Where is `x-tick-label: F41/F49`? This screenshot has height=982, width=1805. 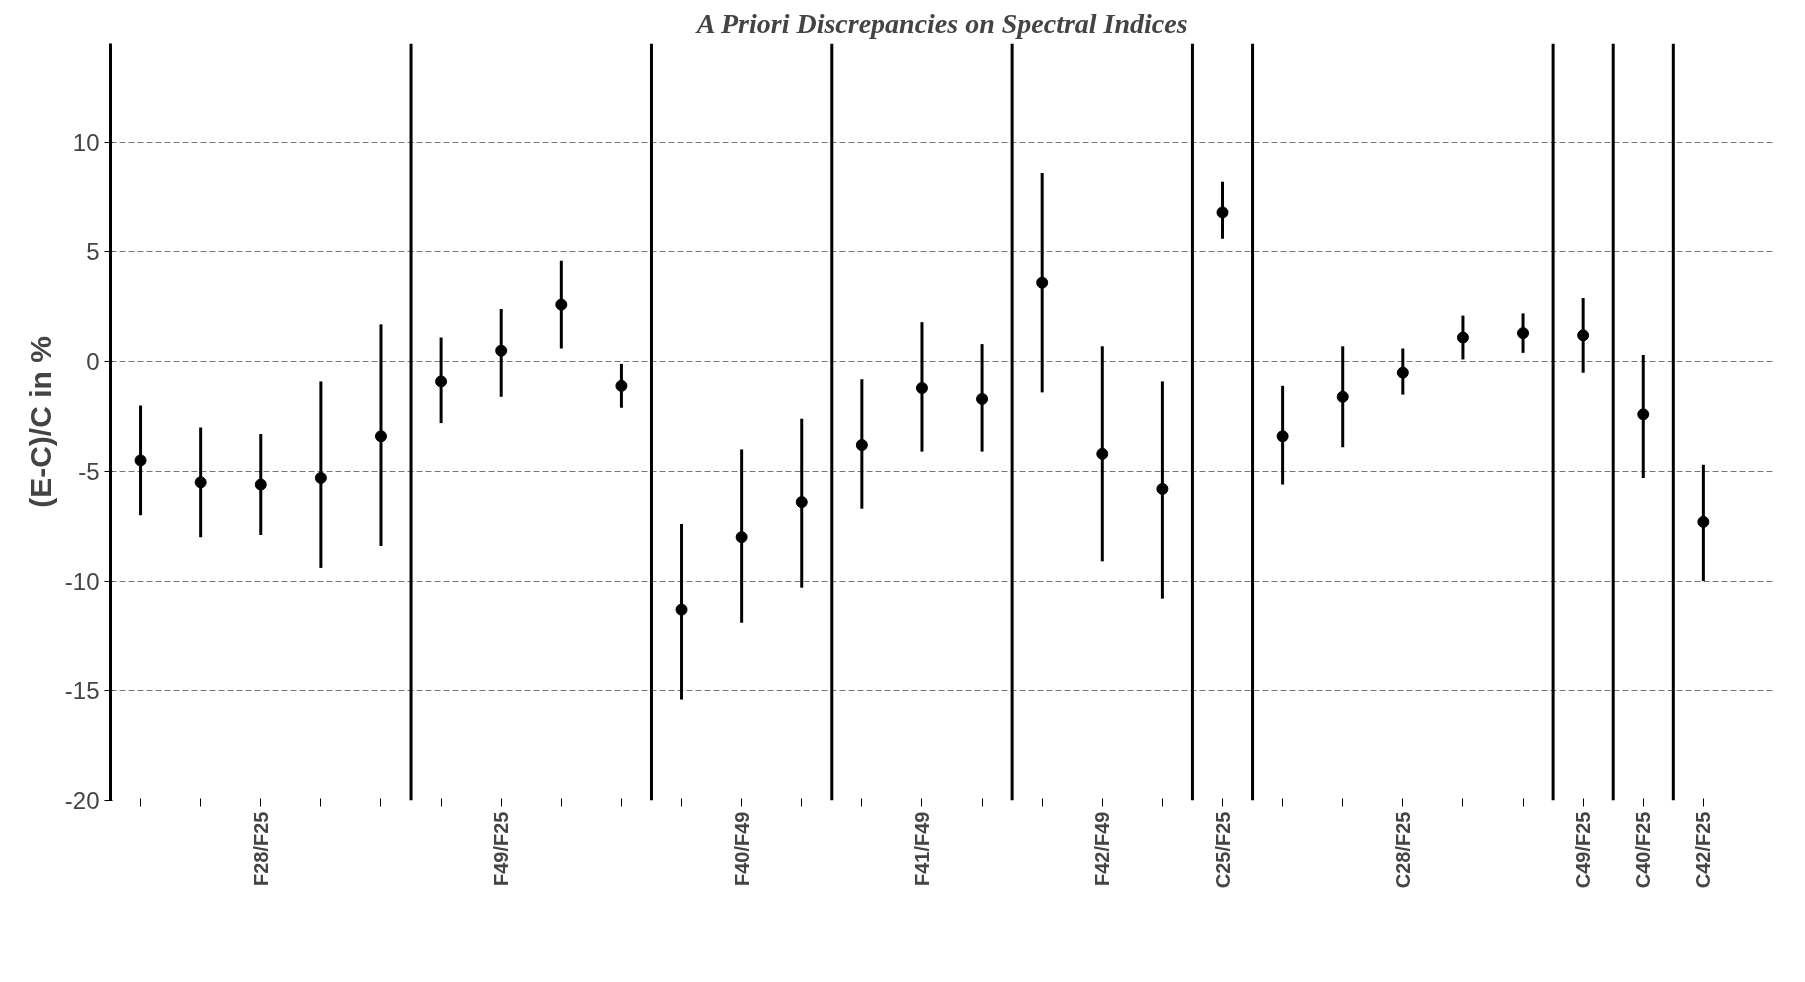
x-tick-label: F41/F49 is located at coordinates (921, 848).